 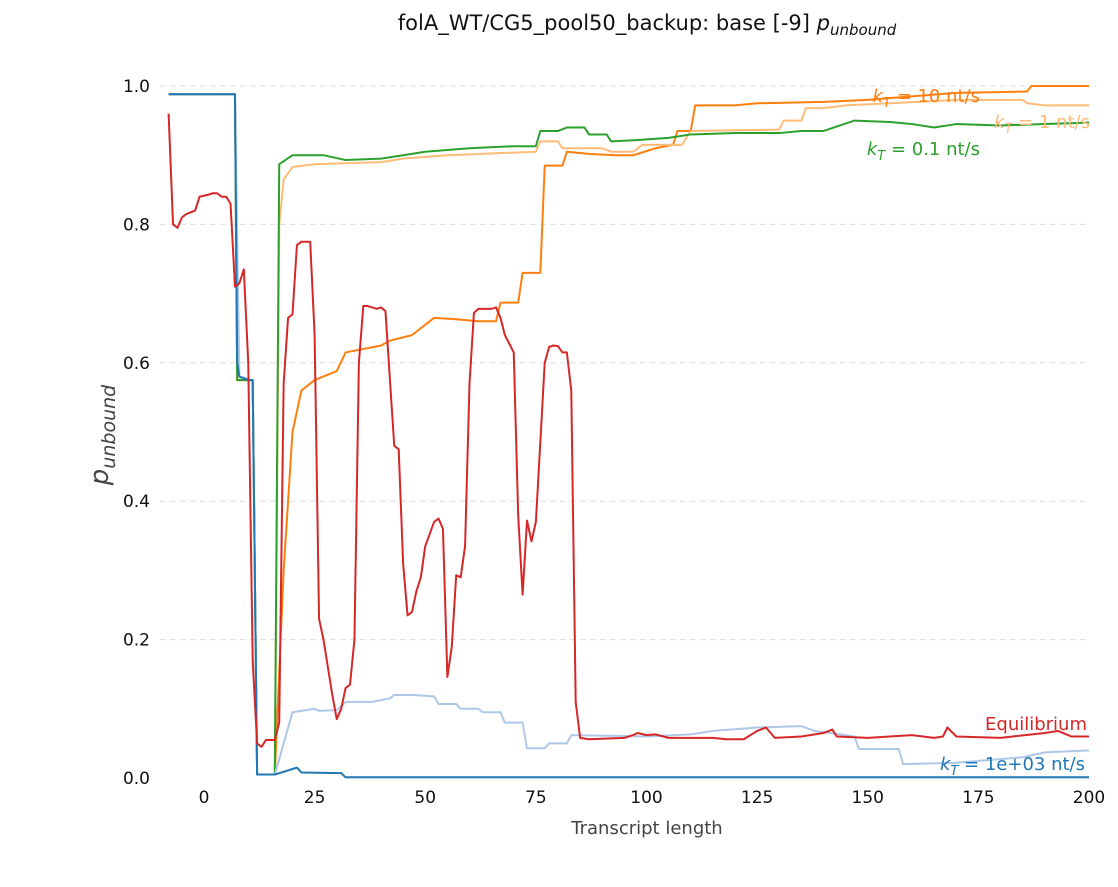 I want to click on x-tick-label: 150, so click(x=868, y=798).